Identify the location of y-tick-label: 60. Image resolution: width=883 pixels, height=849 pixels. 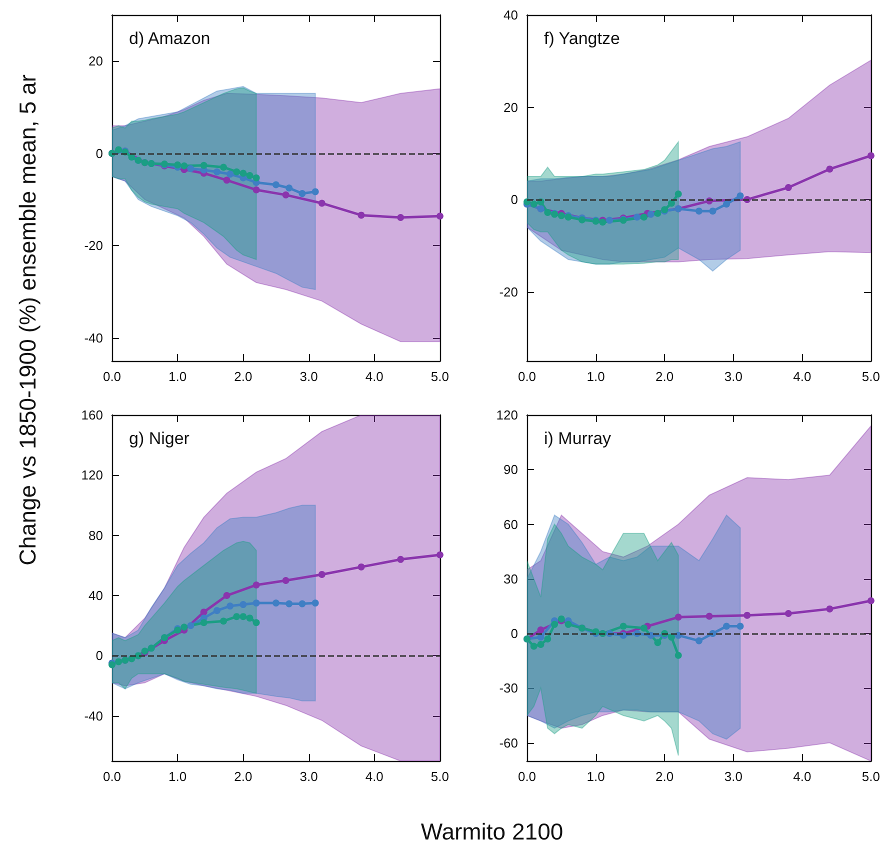
(511, 524).